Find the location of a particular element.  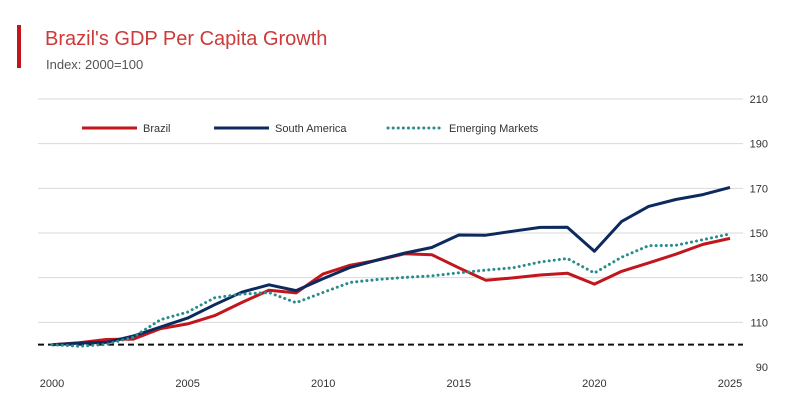

title-accent-bar is located at coordinates (19, 46).